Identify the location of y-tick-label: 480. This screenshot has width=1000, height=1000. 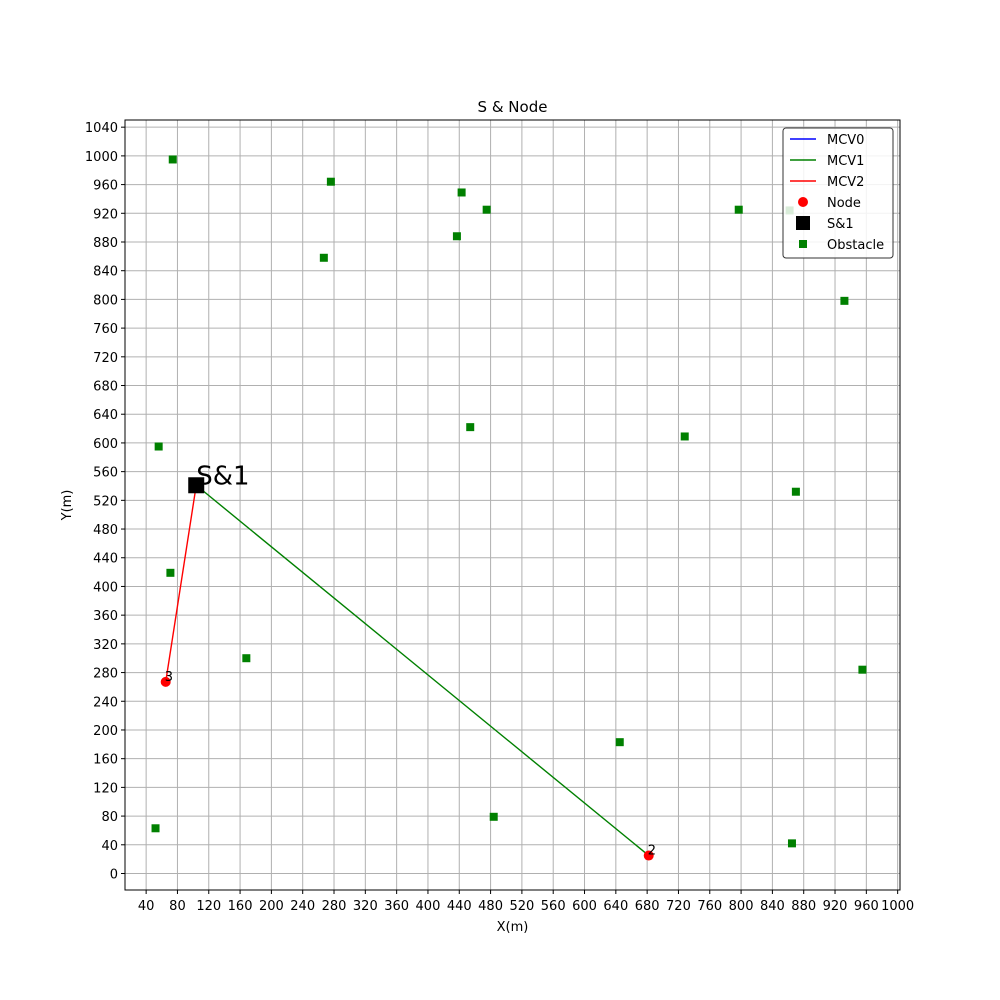
(105, 530).